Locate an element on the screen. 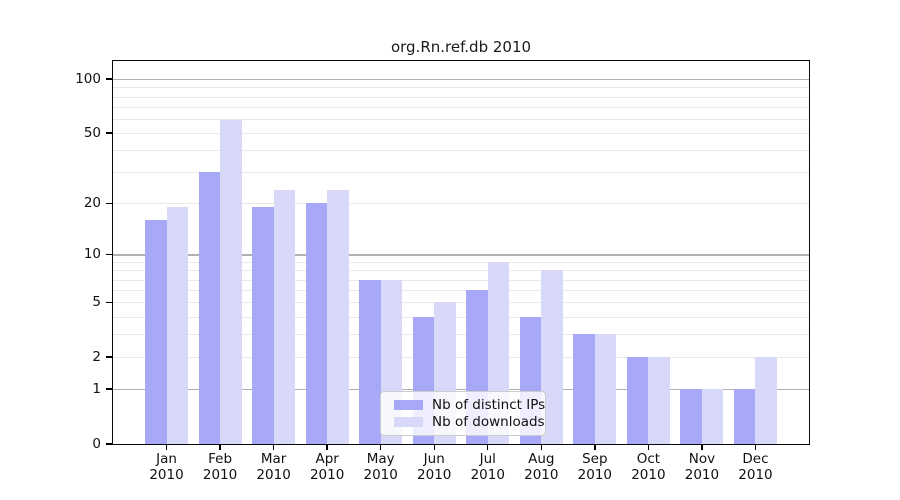  y-axis-tick-label: 0 is located at coordinates (96, 444).